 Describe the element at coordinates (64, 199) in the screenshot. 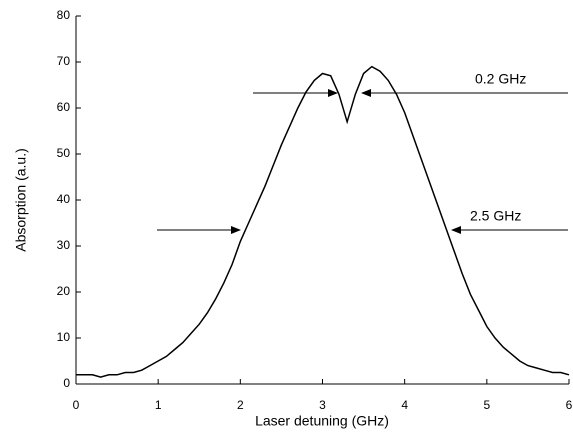

I see `y-tick-label: 40` at that location.